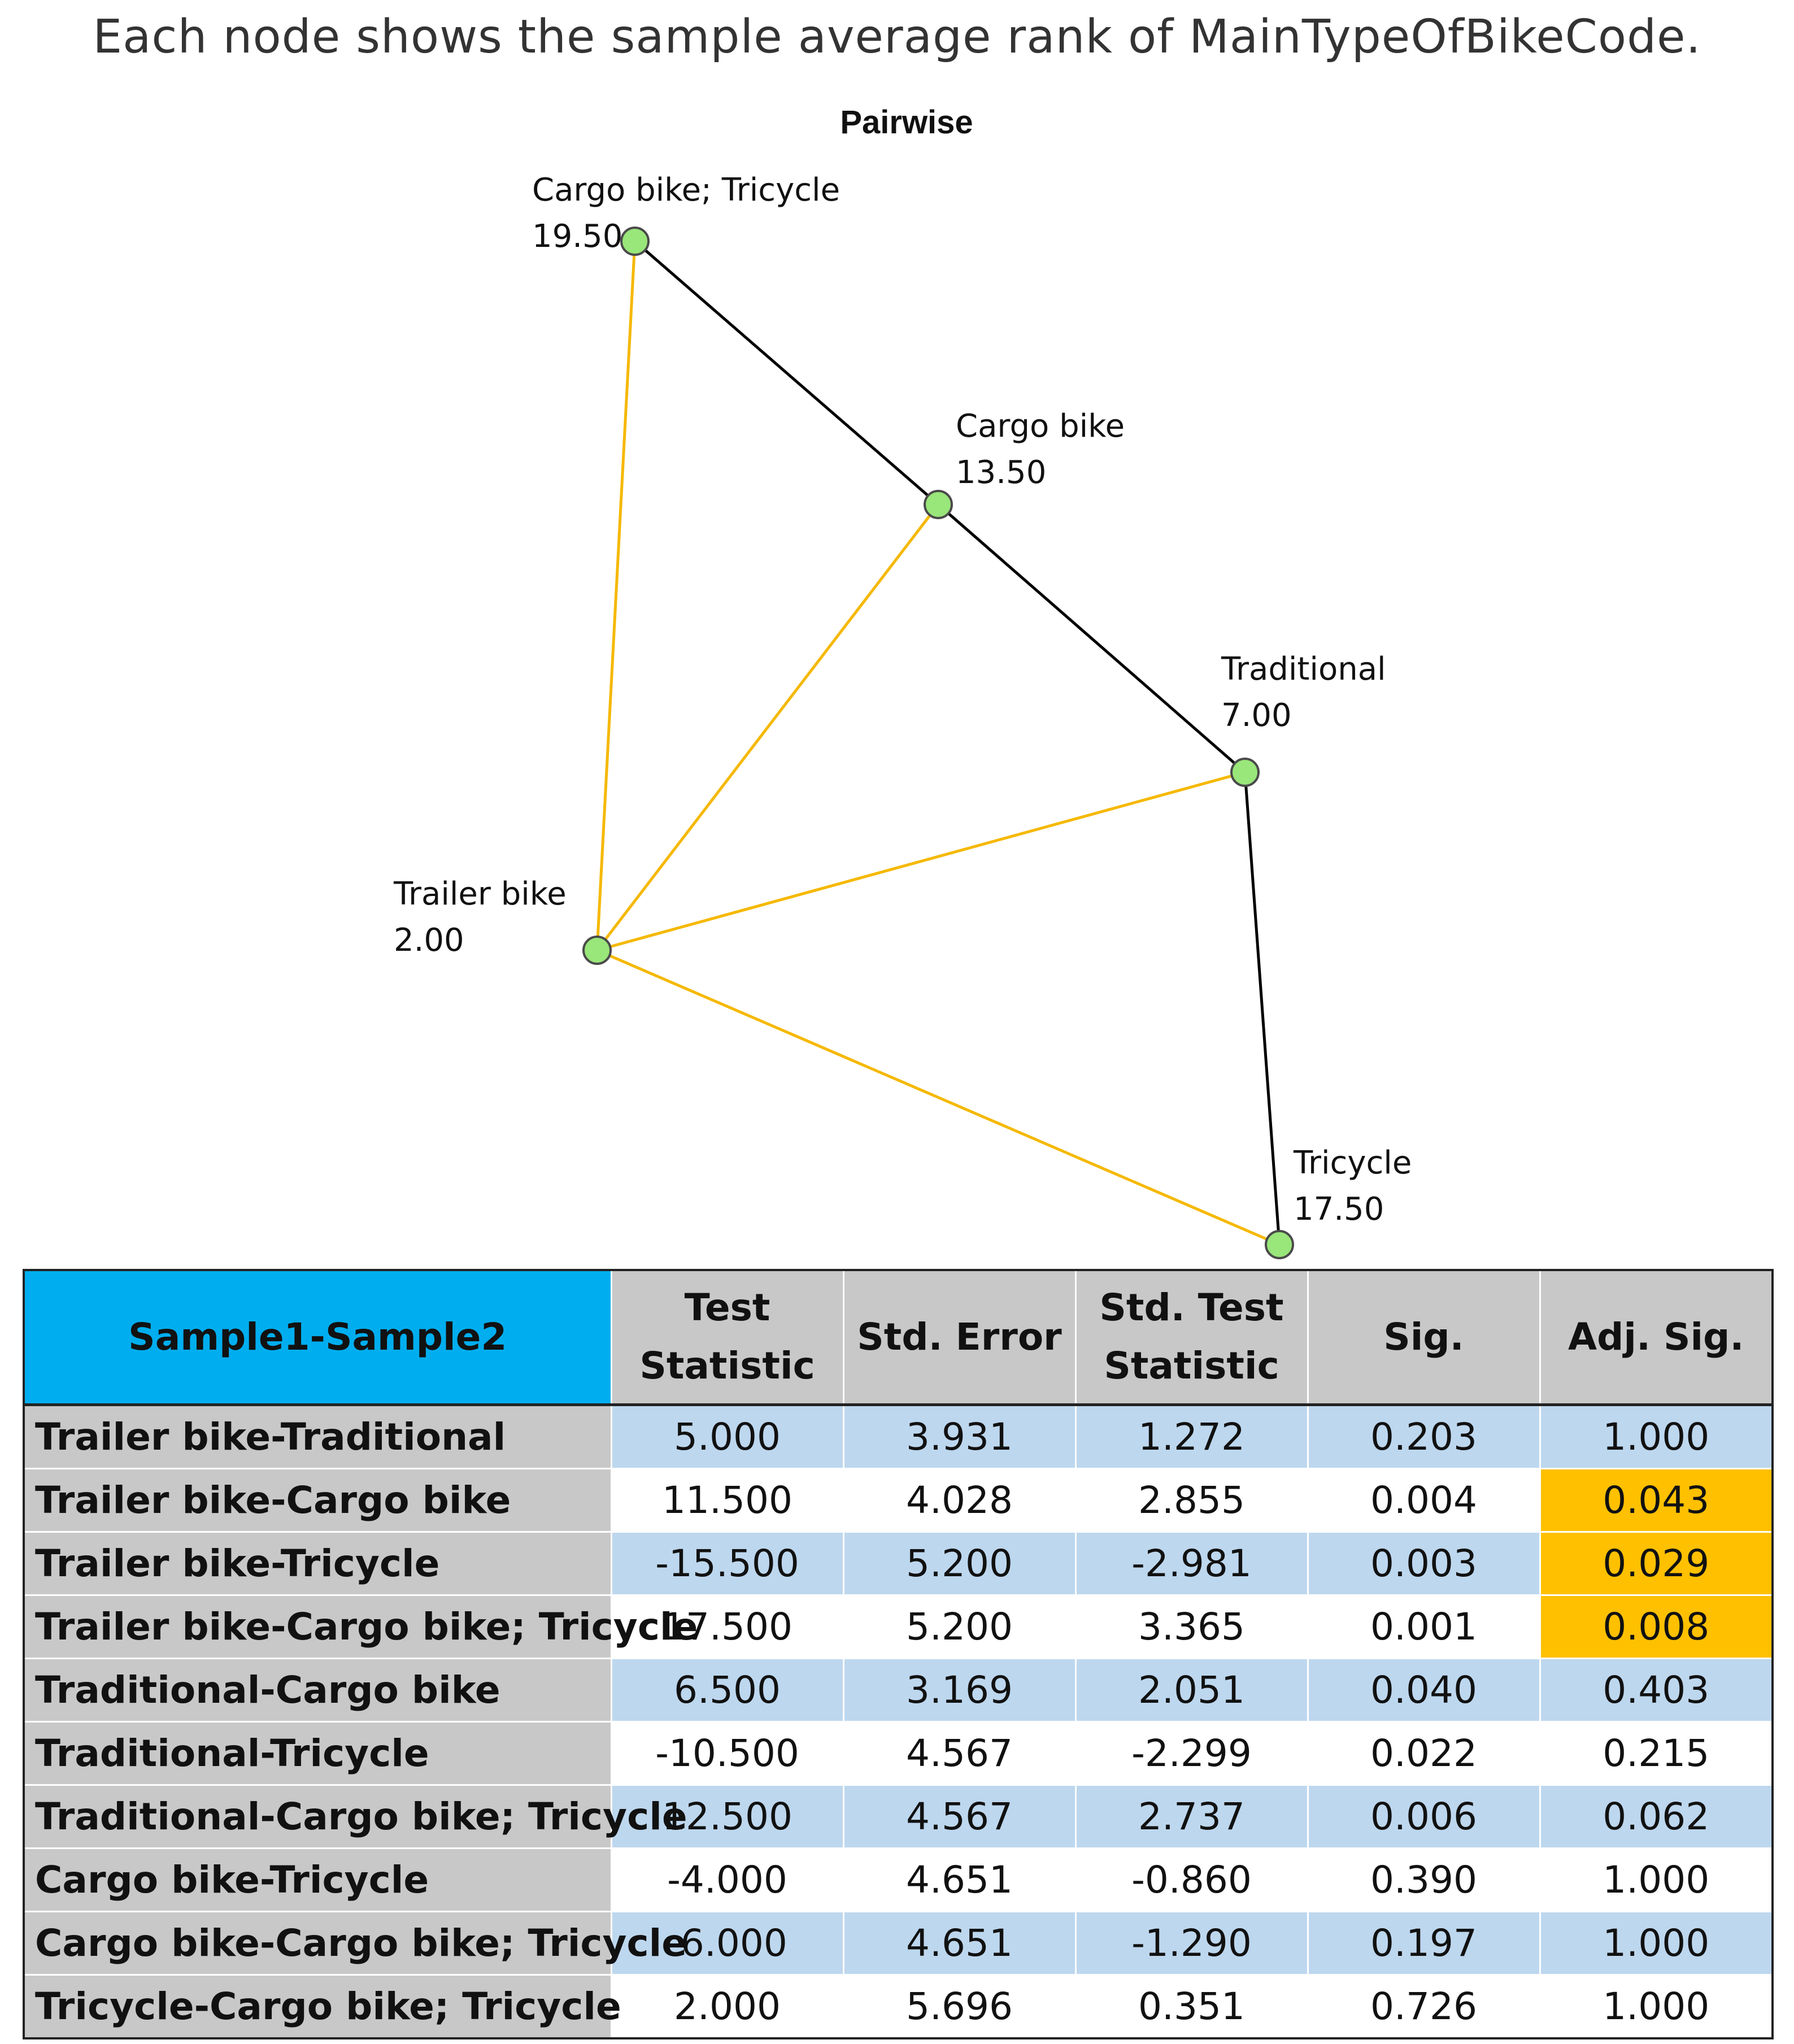 Image resolution: width=1794 pixels, height=2044 pixels. I want to click on cell-sig: 0.004, so click(1424, 1500).